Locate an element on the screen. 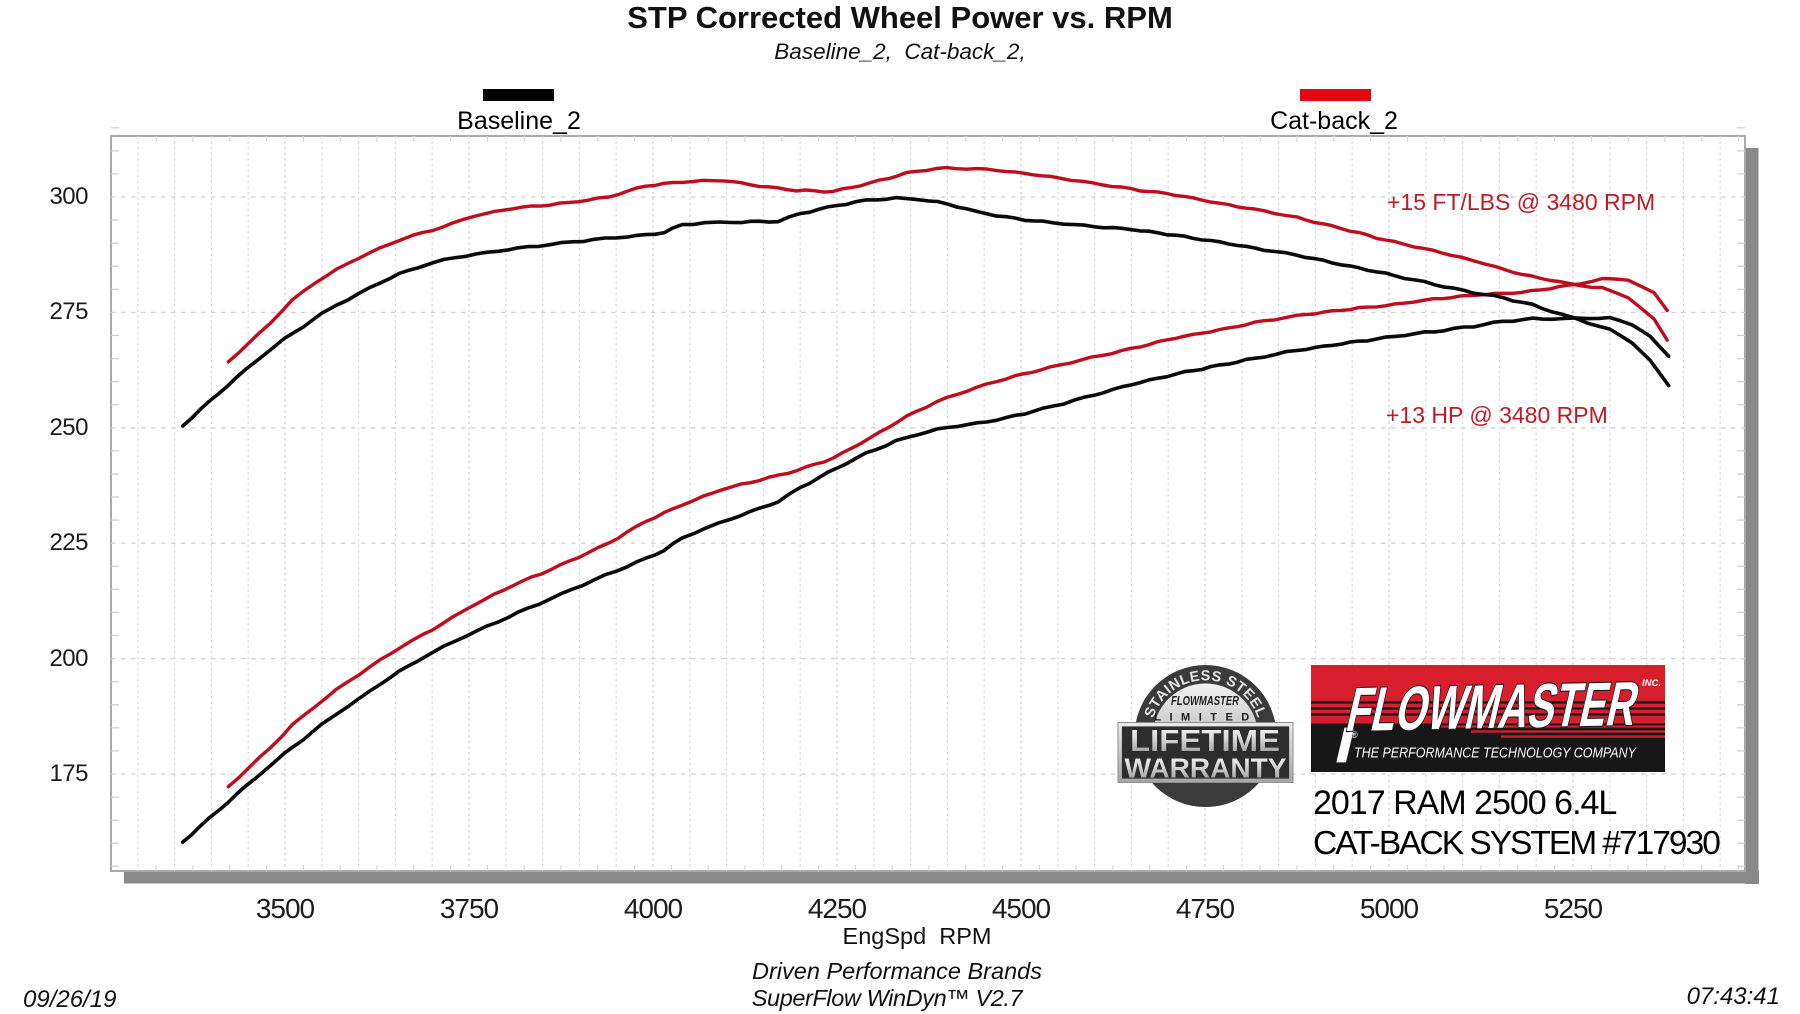 This screenshot has width=1800, height=1014. svg-text:THE PERFORMANCE TECHNOLOGY COM: THE PERFORMANCE TECHNOLOGY COMPANY is located at coordinates (1495, 754).